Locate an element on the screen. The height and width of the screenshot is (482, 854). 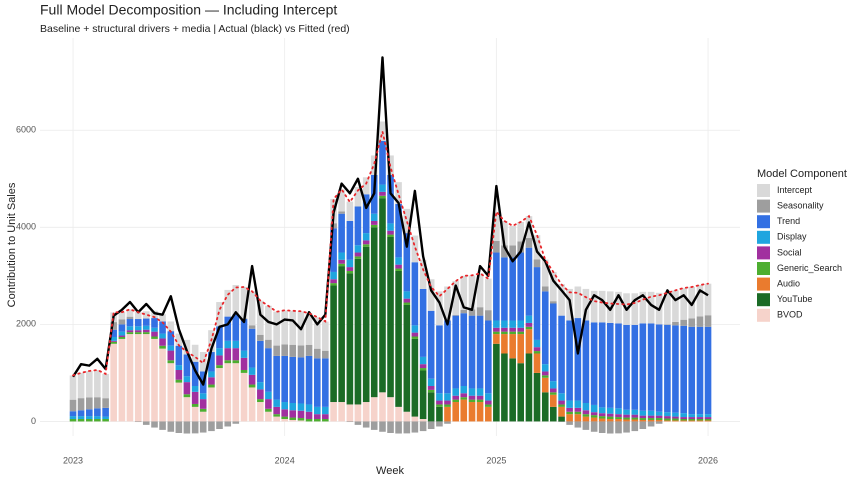
legend-label: Social is located at coordinates (789, 252).